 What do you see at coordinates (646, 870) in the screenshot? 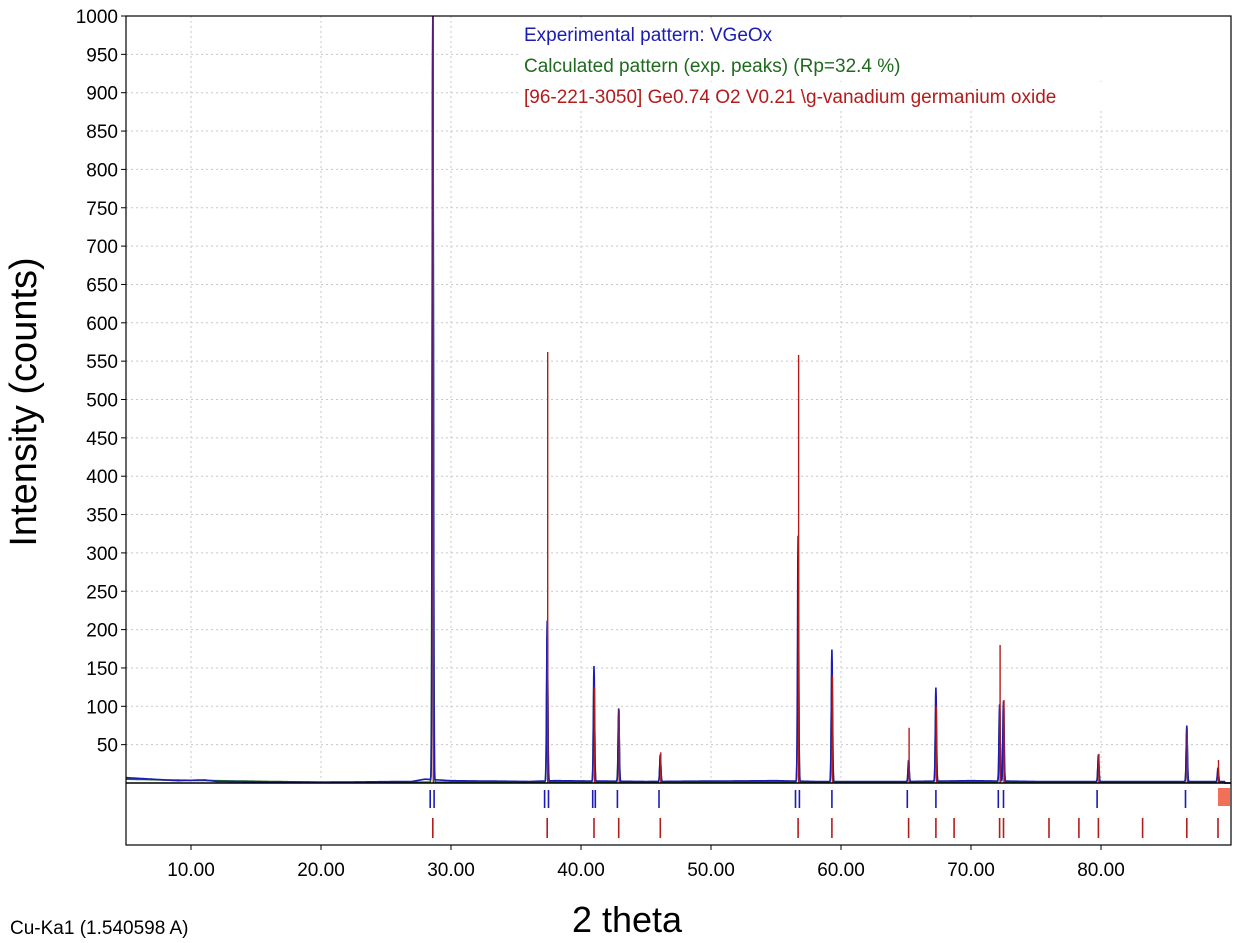
I see `x-tick-labels: 10.00 20.00 30.00 40.00 50.00 60.00 70.00 80.00` at bounding box center [646, 870].